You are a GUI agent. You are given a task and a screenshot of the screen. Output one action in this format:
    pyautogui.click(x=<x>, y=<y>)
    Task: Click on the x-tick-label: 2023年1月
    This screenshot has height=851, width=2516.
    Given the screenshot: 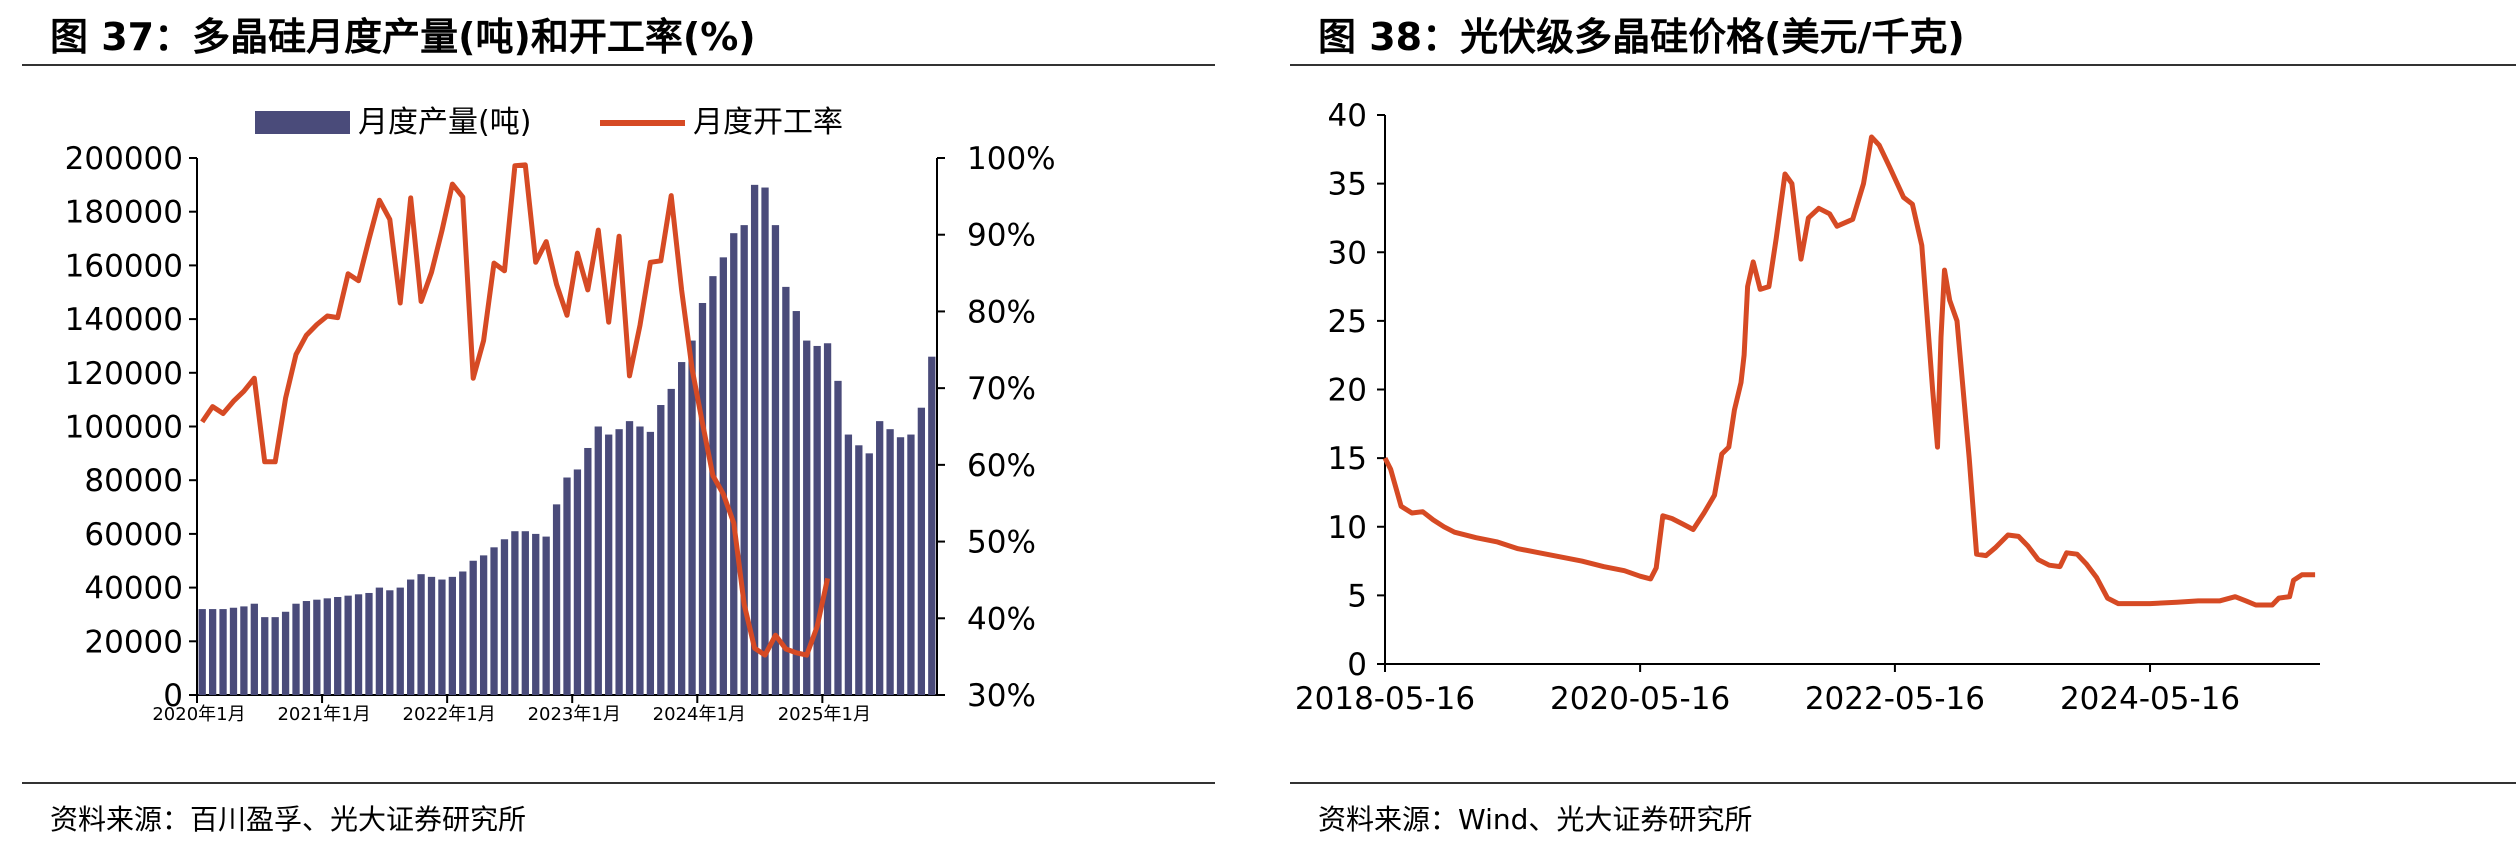 What is the action you would take?
    pyautogui.click(x=574, y=714)
    